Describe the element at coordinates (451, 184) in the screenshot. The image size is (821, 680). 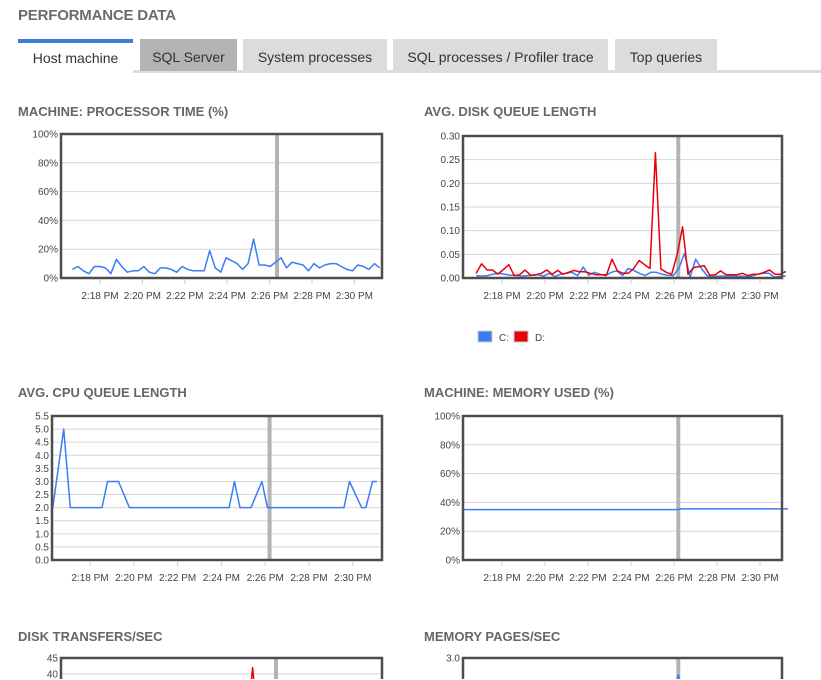
I see `y-tick-label: 0.20` at that location.